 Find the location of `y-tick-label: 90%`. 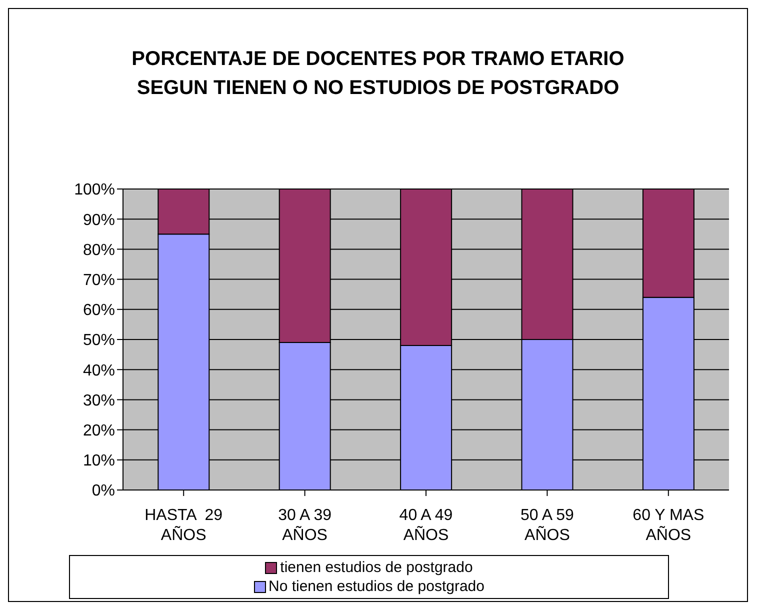

y-tick-label: 90% is located at coordinates (98, 220).